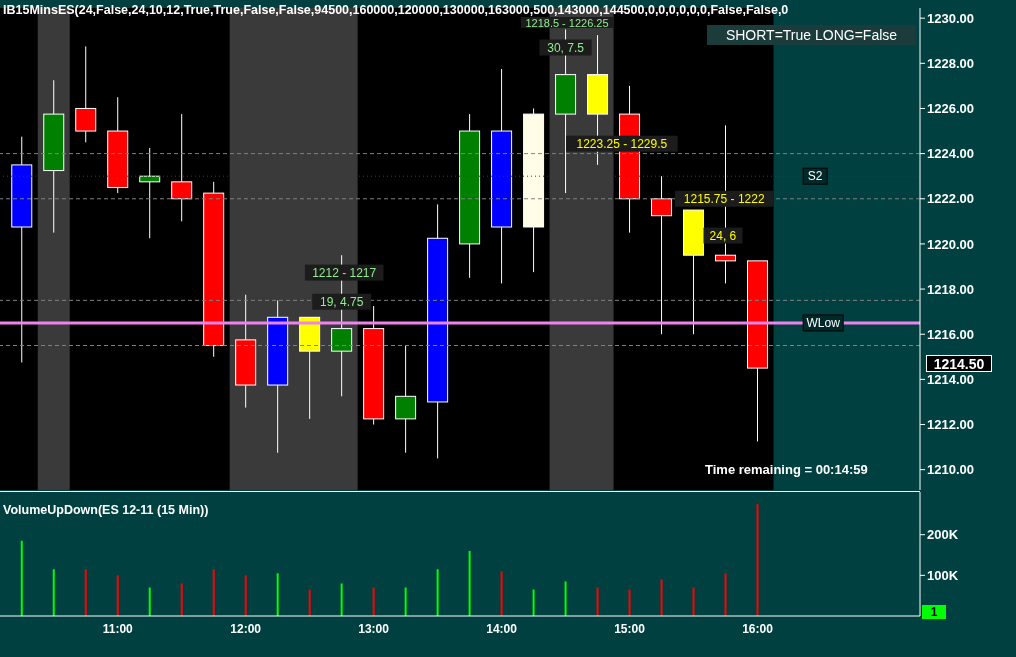 Image resolution: width=1016 pixels, height=657 pixels. I want to click on annotation: Time remaining = 00:14:59, so click(786, 469).